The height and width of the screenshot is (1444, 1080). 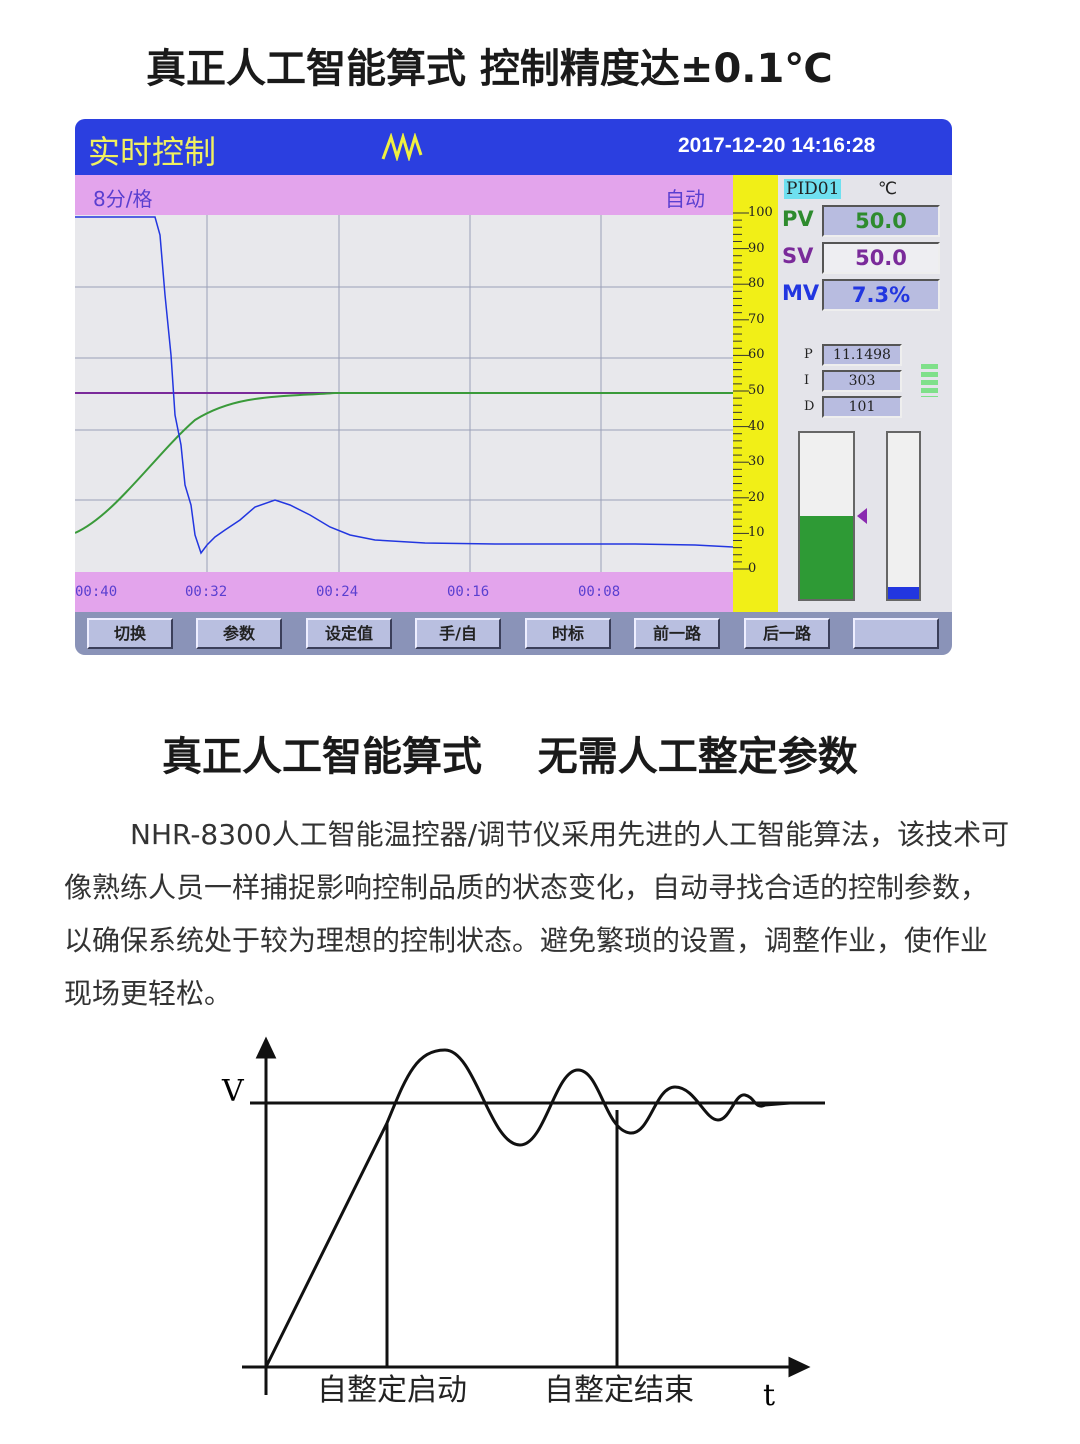 What do you see at coordinates (756, 248) in the screenshot?
I see `scale-label: 90` at bounding box center [756, 248].